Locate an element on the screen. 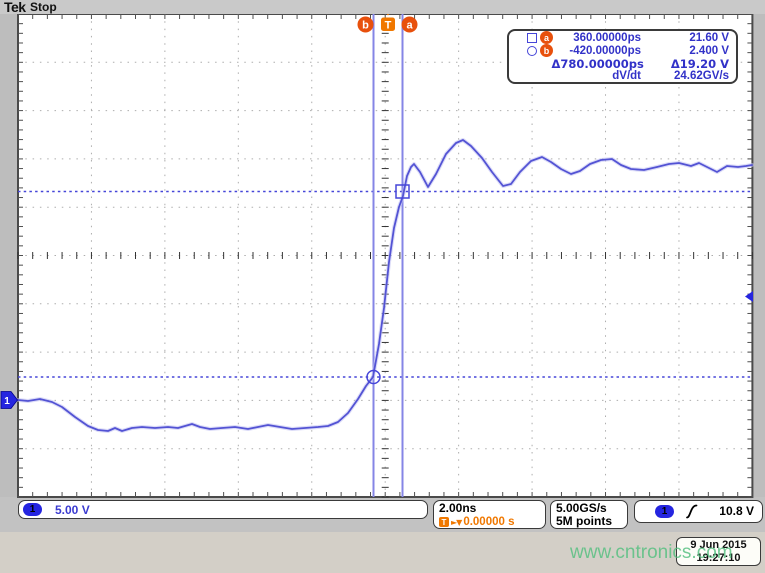 The height and width of the screenshot is (573, 765). time-text: 19:27:10 is located at coordinates (718, 557).